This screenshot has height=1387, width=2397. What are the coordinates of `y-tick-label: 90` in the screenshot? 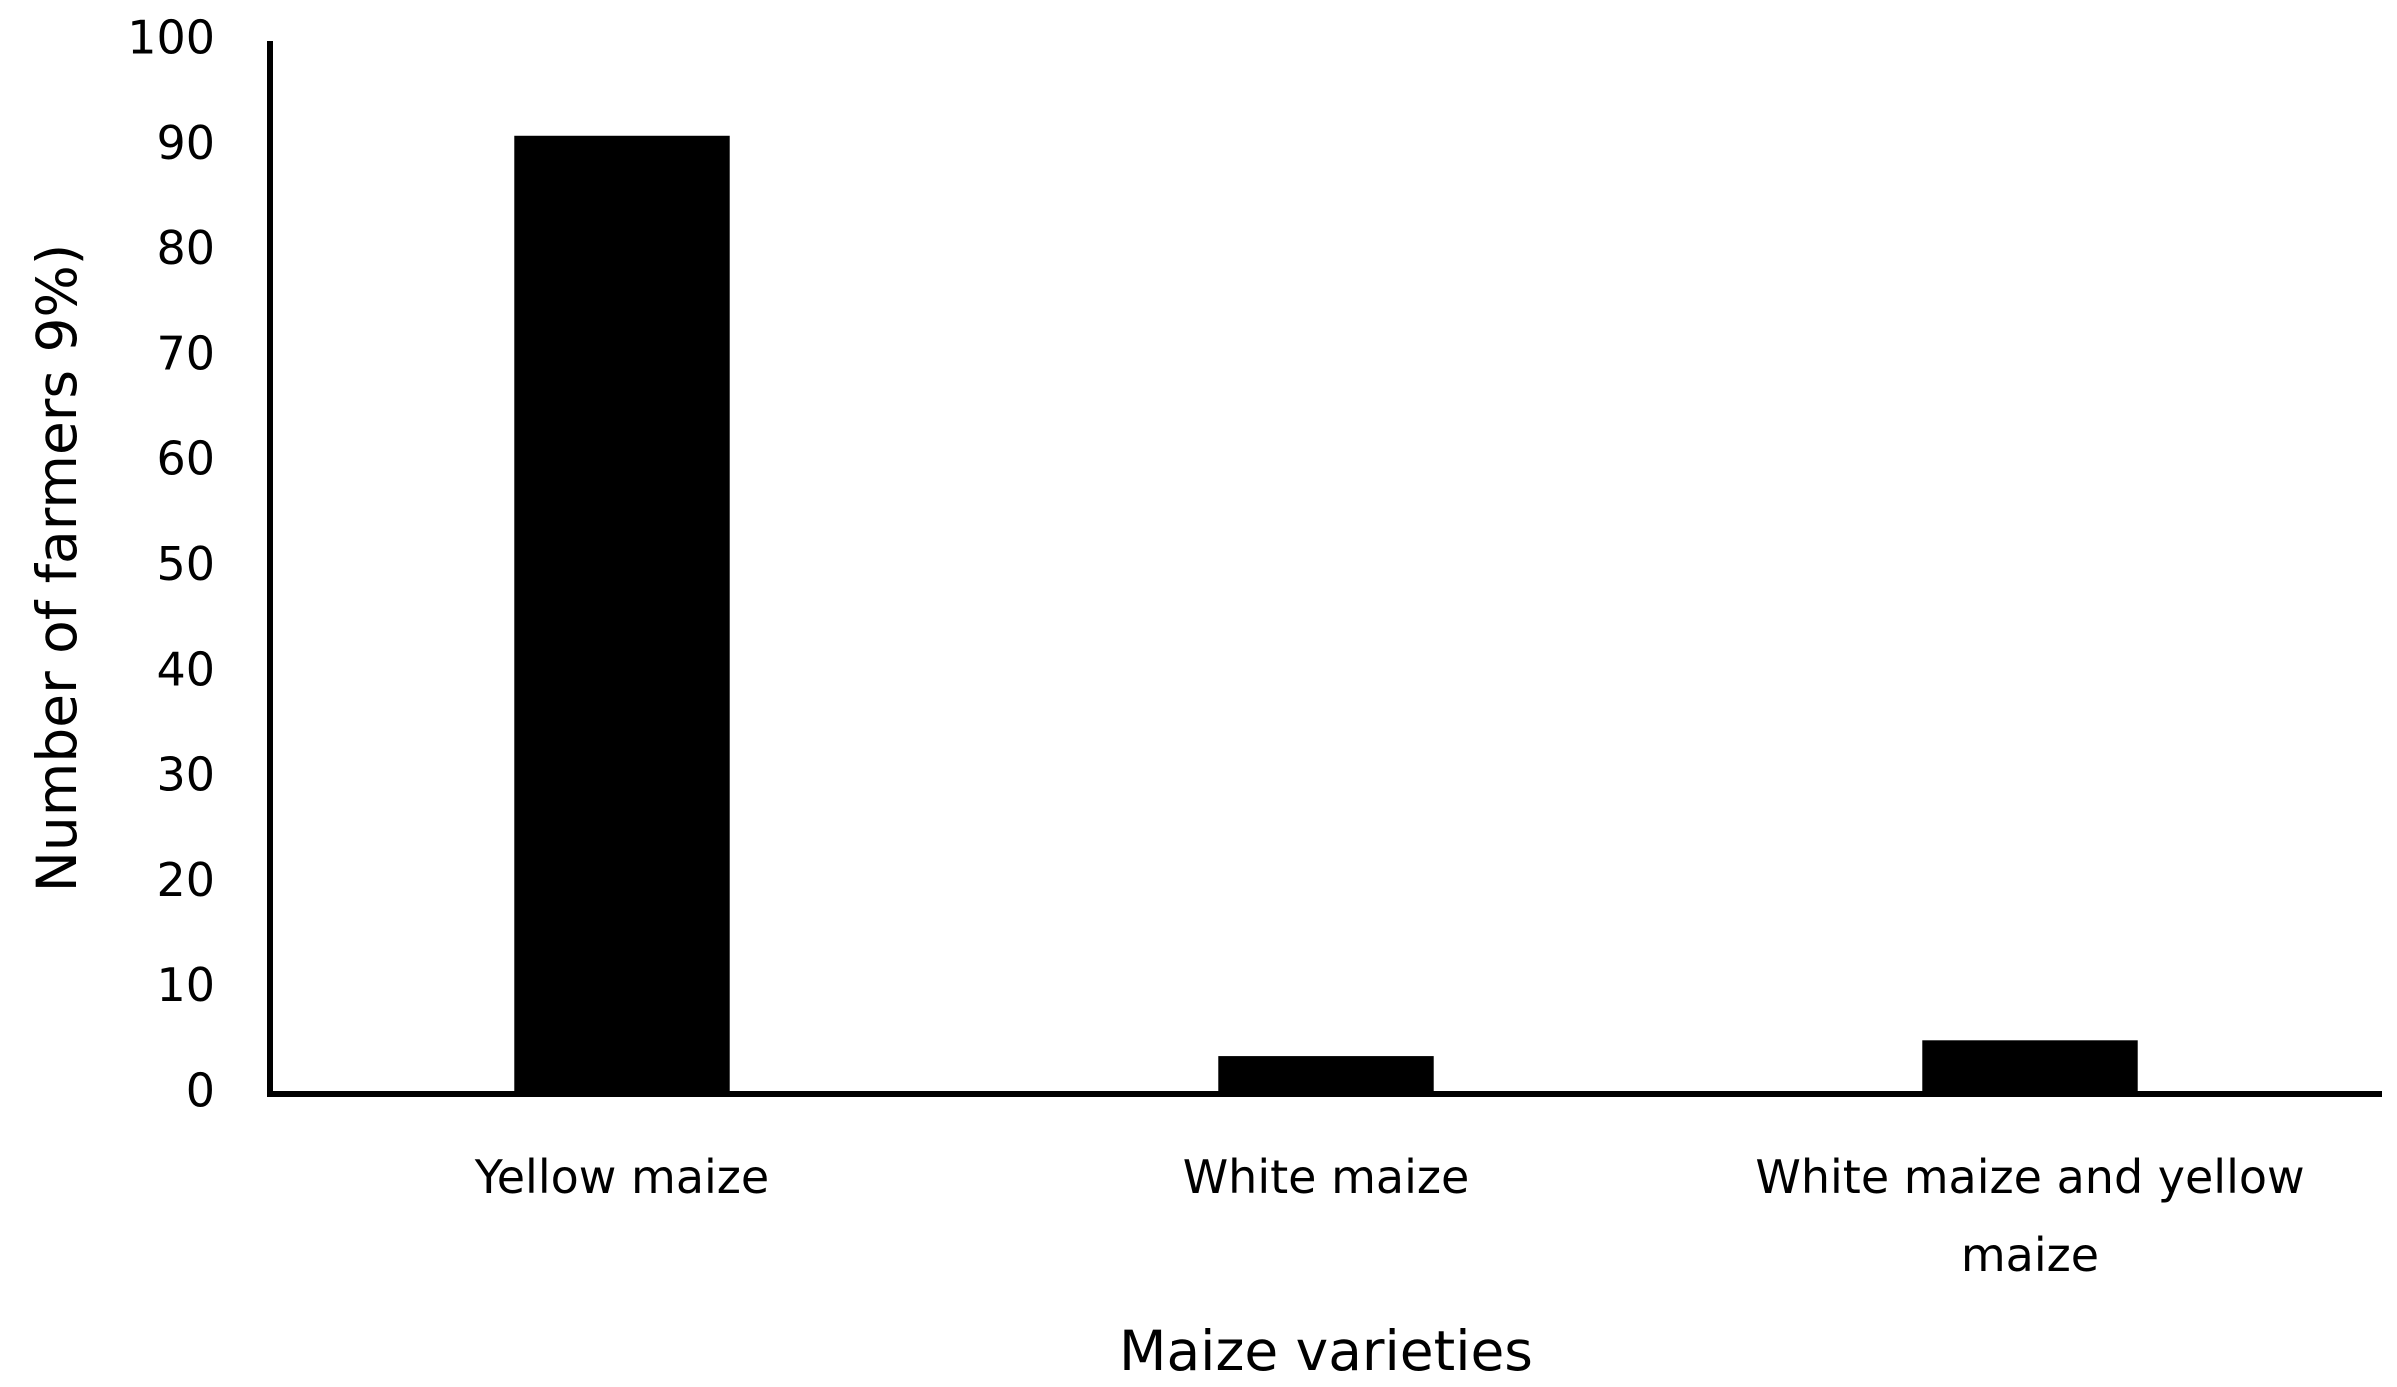 It's located at (185, 143).